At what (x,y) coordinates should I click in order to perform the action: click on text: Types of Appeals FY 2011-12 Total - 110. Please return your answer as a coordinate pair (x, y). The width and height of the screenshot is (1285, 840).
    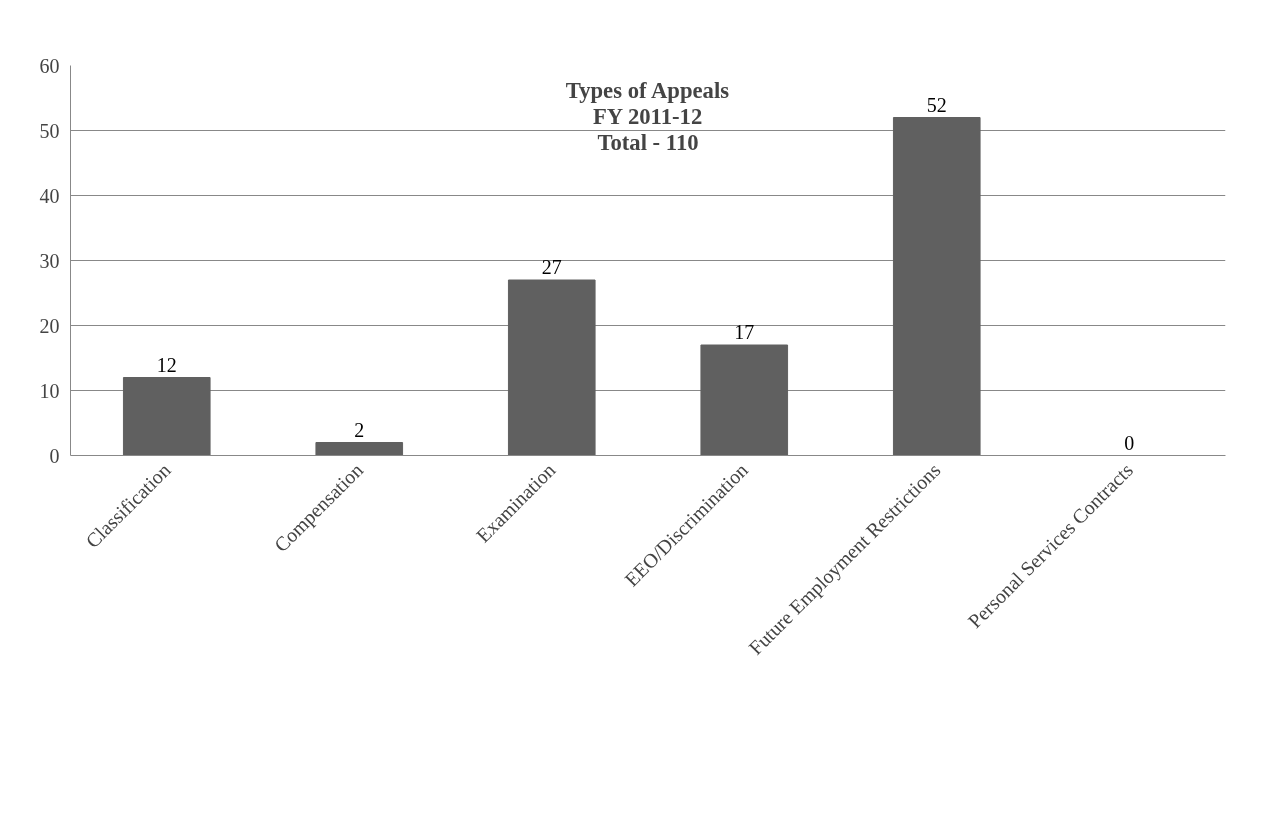
    Looking at the image, I should click on (647, 116).